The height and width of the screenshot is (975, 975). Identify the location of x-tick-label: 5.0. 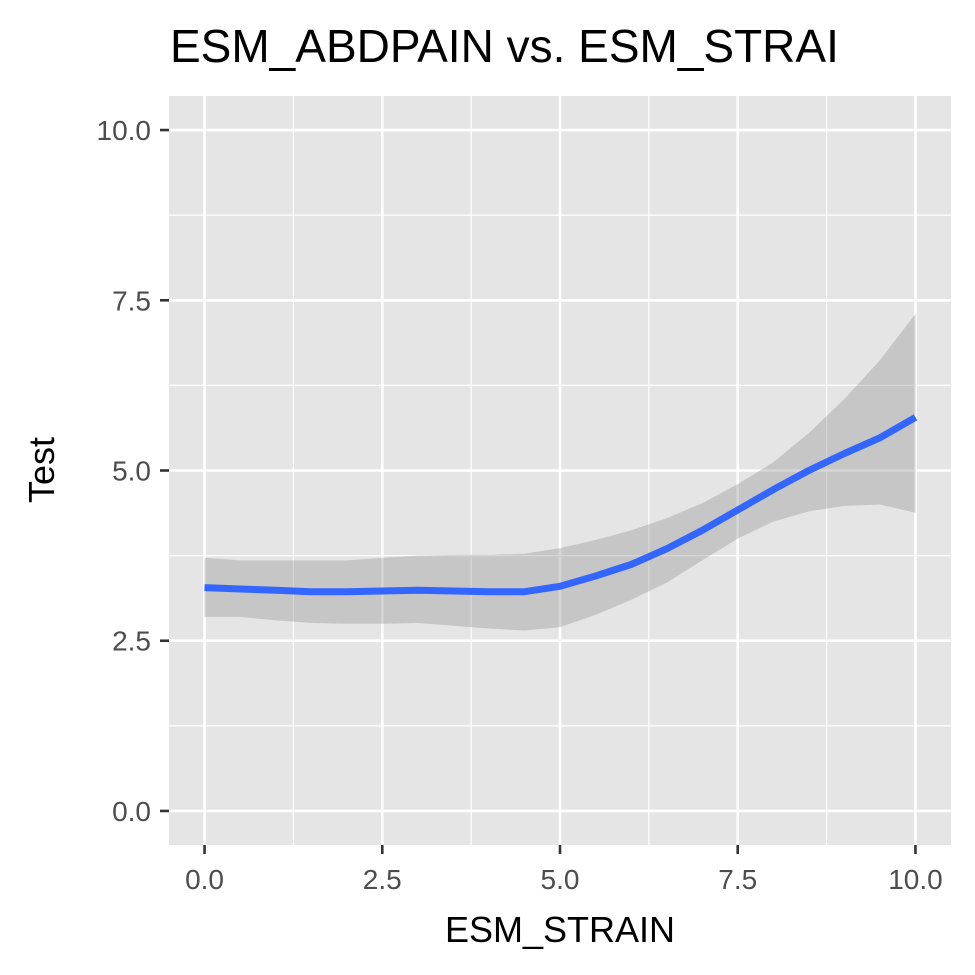
(560, 879).